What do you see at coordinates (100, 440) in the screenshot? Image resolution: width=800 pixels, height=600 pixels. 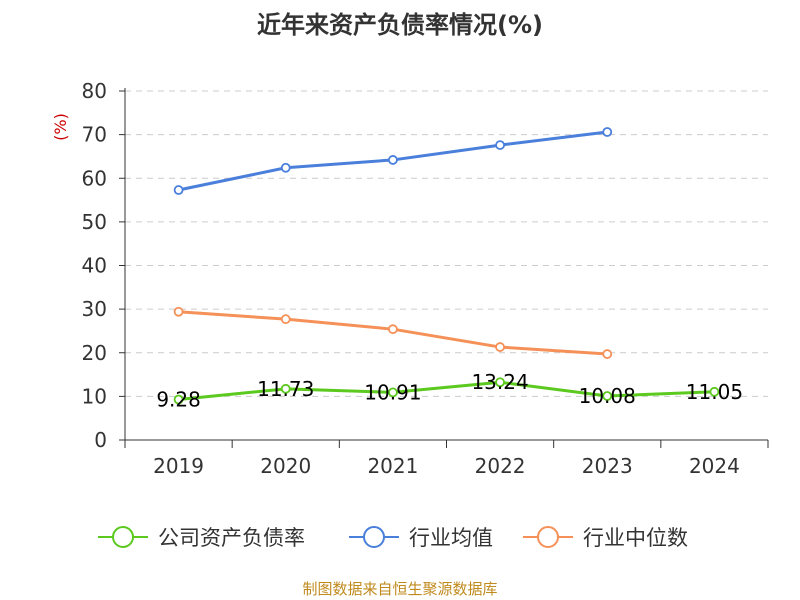 I see `y-tick-label: 0` at bounding box center [100, 440].